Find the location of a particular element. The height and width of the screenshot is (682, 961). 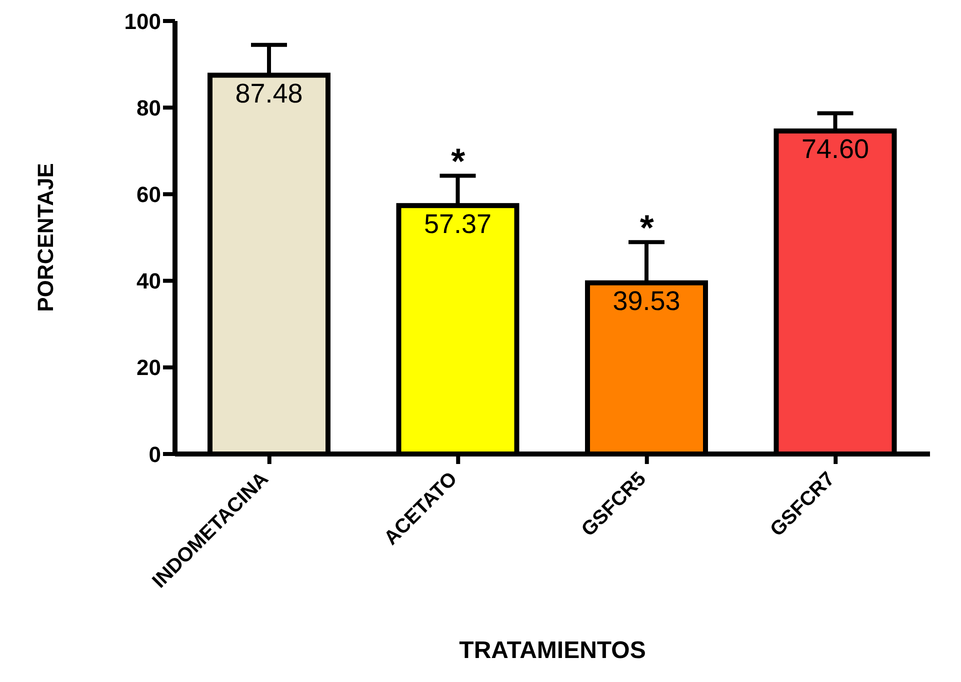

data-label: 57.37 is located at coordinates (458, 223).